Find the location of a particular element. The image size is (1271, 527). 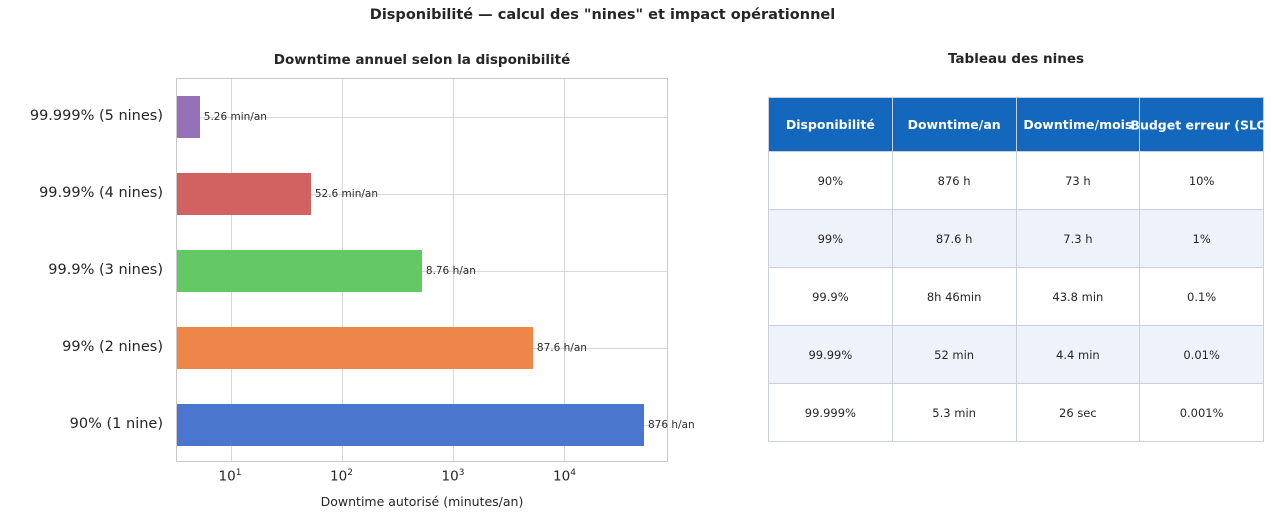

table-header-cell: Downtime/mois is located at coordinates (1078, 124).